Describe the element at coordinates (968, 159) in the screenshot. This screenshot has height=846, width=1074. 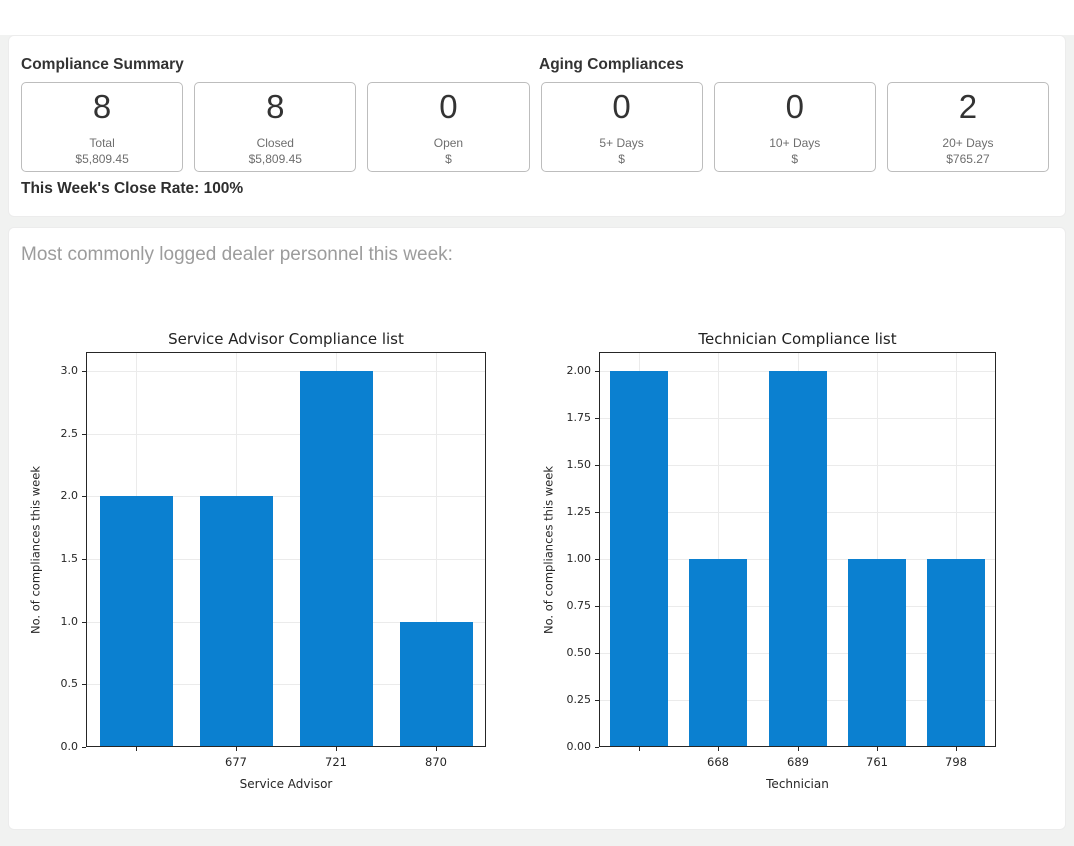
I see `card-amount: $765.27` at that location.